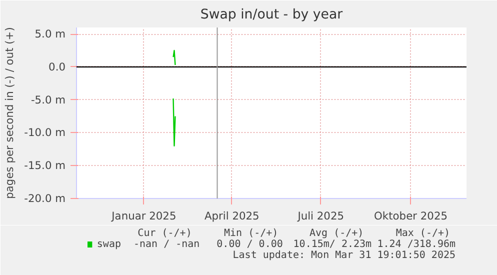  What do you see at coordinates (416, 244) in the screenshot?
I see `text: 1.24 /318.96m` at bounding box center [416, 244].